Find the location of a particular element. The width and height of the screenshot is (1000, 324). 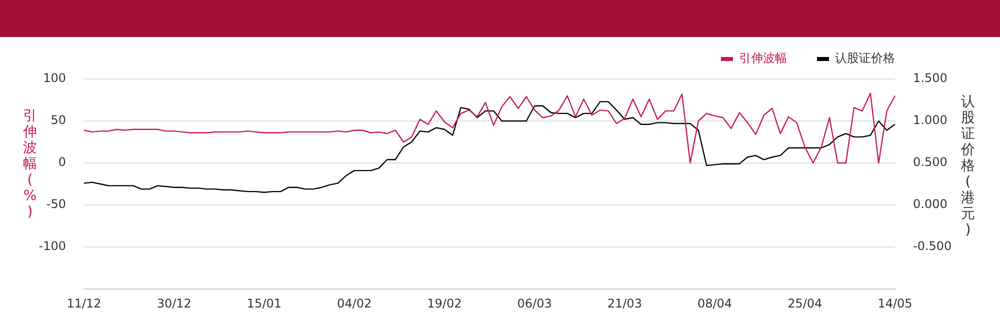

x-tick-label: 14/05 is located at coordinates (895, 303).